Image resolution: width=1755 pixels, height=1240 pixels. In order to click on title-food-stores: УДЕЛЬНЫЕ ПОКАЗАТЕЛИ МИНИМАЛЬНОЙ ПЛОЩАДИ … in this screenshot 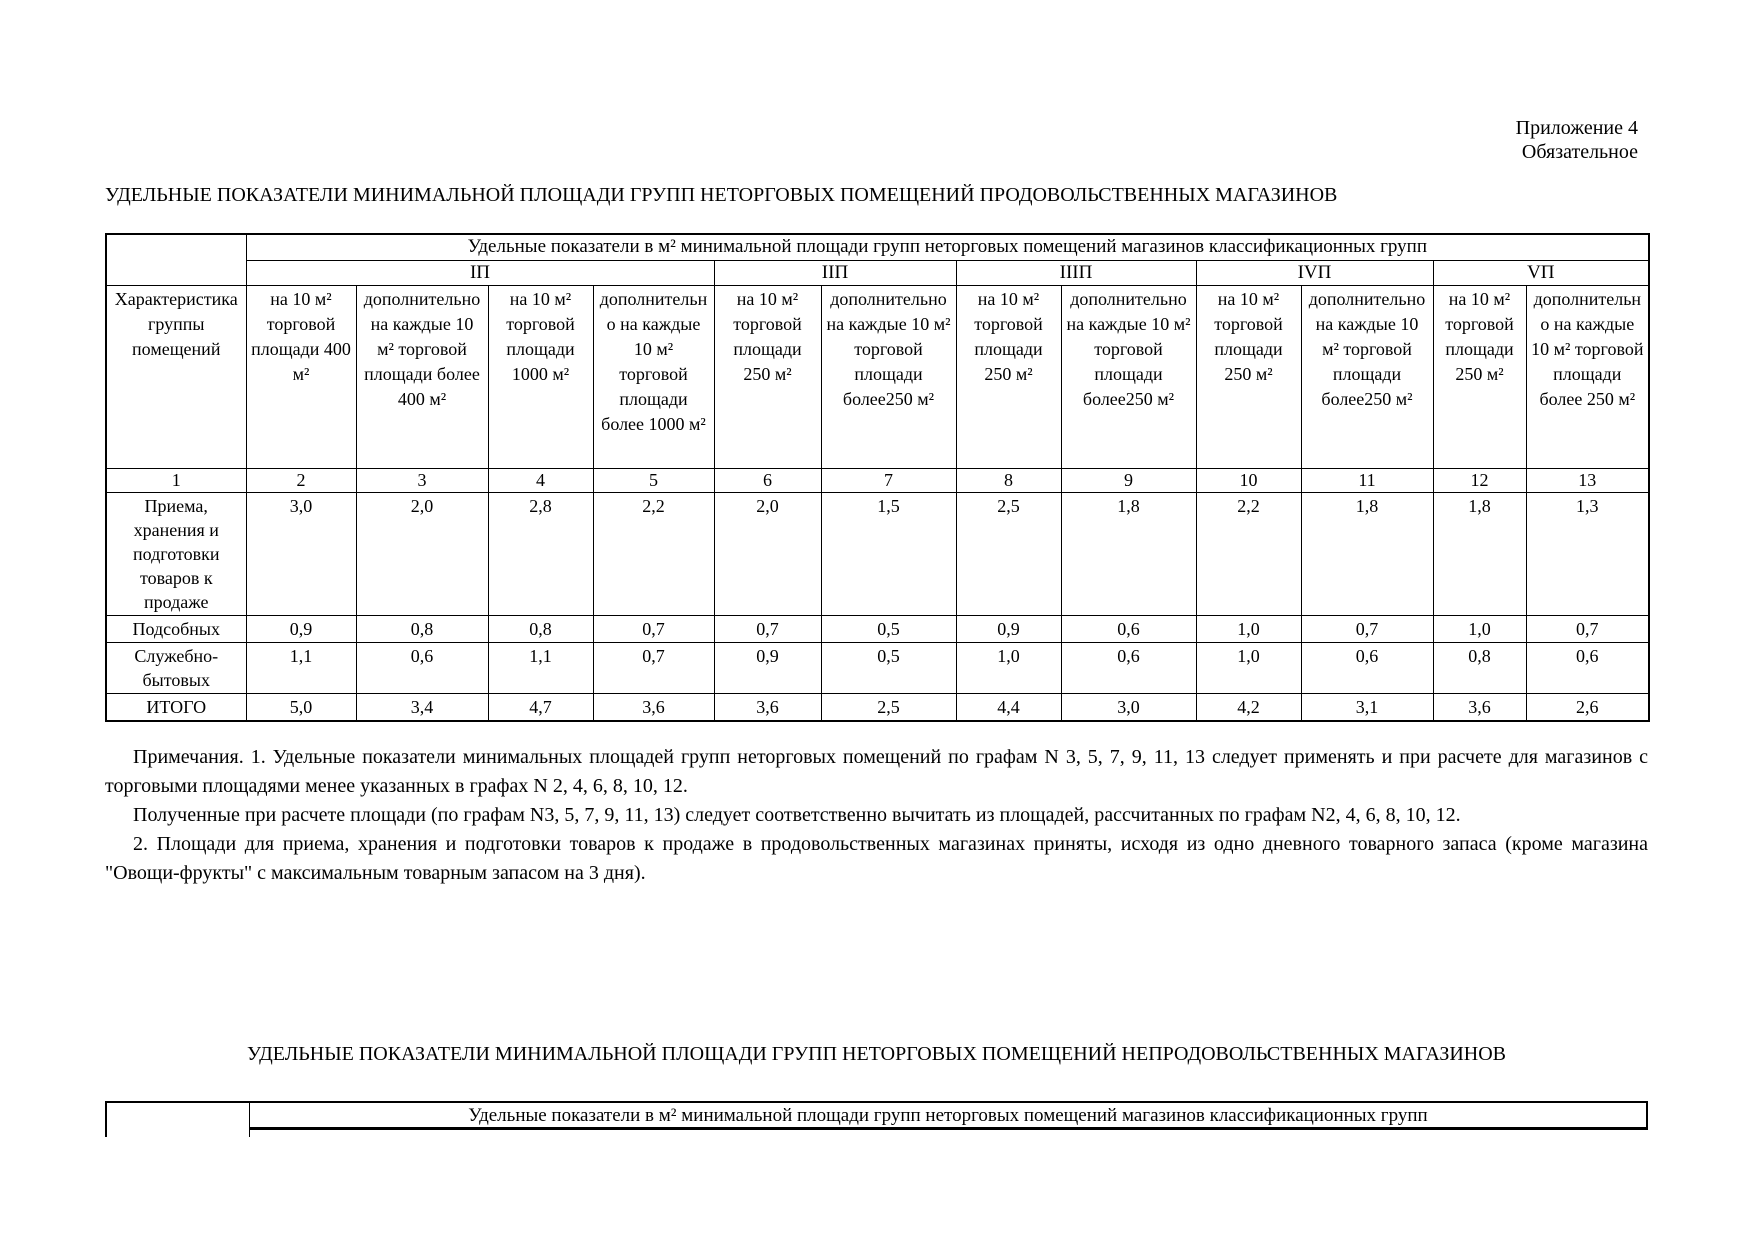, I will do `click(721, 195)`.